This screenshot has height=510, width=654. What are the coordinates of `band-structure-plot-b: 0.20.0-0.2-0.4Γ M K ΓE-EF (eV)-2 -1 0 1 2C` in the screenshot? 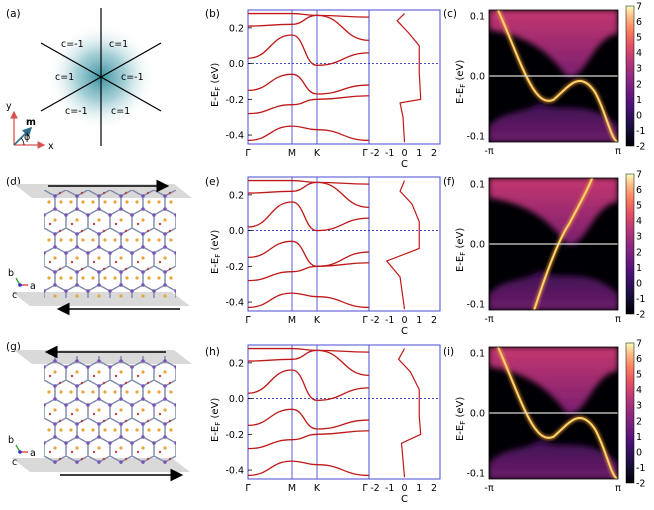 It's located at (325, 89).